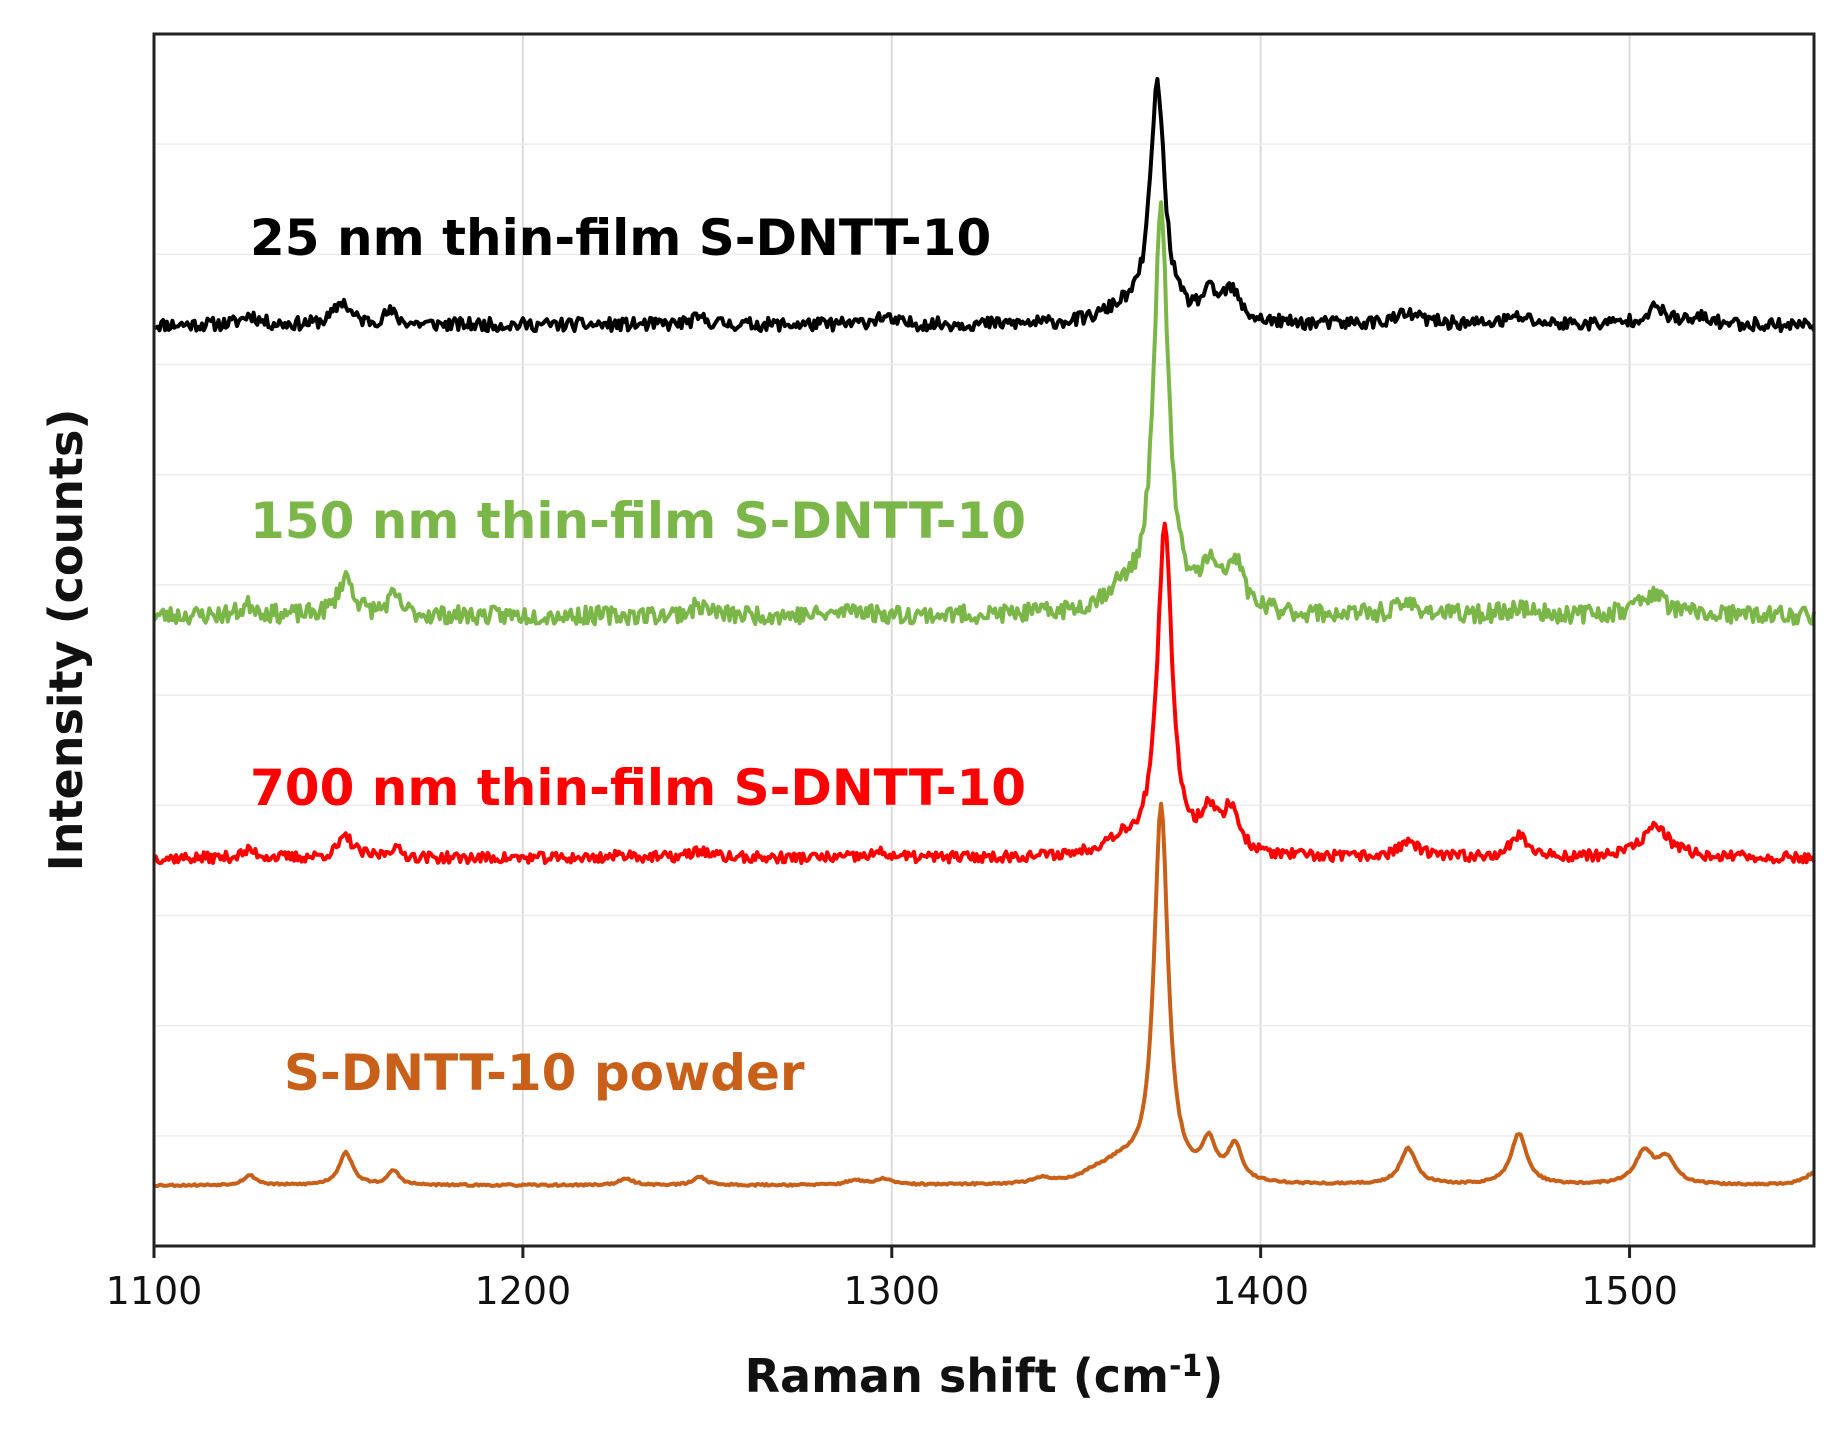 The height and width of the screenshot is (1430, 1844). I want to click on series-label-3: S-DNTT-10 powder, so click(544, 1073).